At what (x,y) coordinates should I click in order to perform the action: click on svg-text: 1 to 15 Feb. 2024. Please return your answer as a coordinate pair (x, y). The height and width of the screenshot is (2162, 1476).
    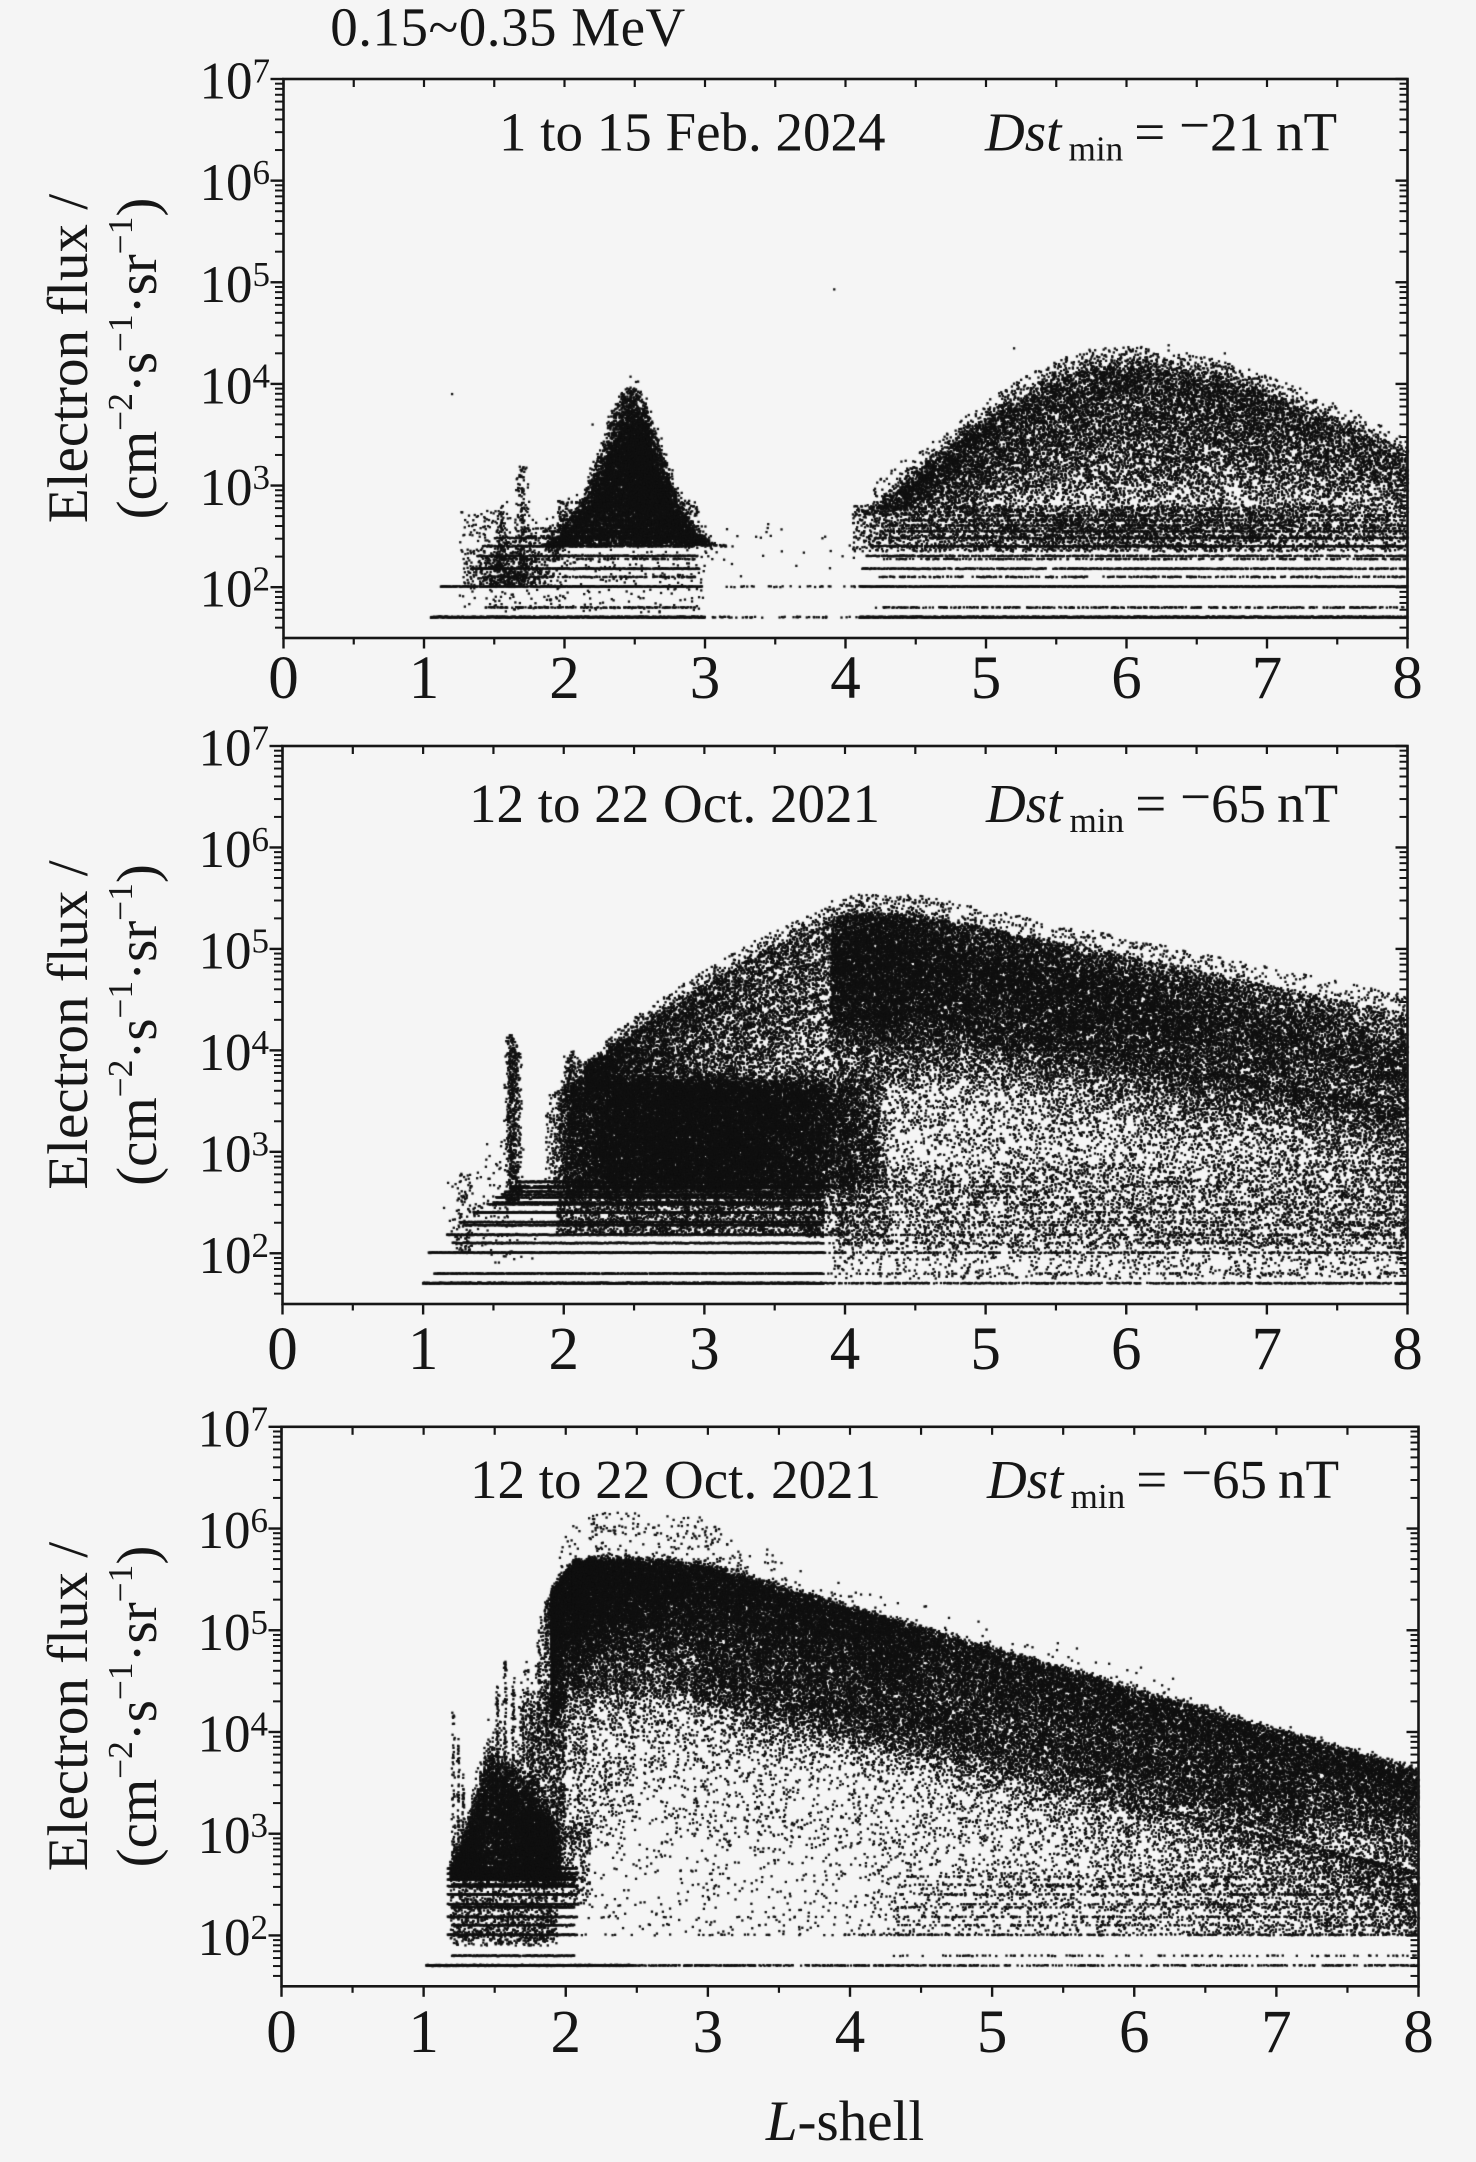
    Looking at the image, I should click on (692, 132).